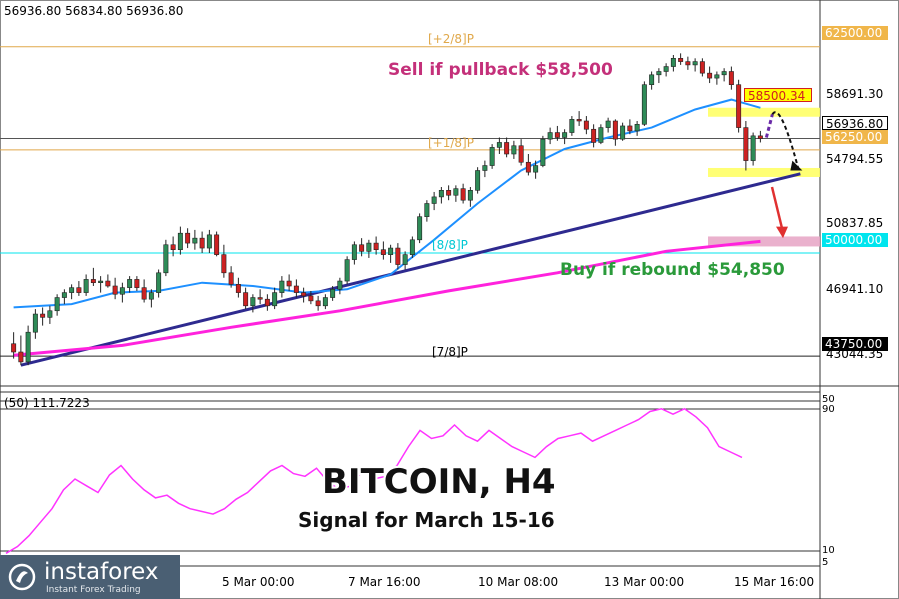 Image resolution: width=899 pixels, height=599 pixels. Describe the element at coordinates (672, 270) in the screenshot. I see `buy-signal-note: Buy if rebound $54,850` at that location.